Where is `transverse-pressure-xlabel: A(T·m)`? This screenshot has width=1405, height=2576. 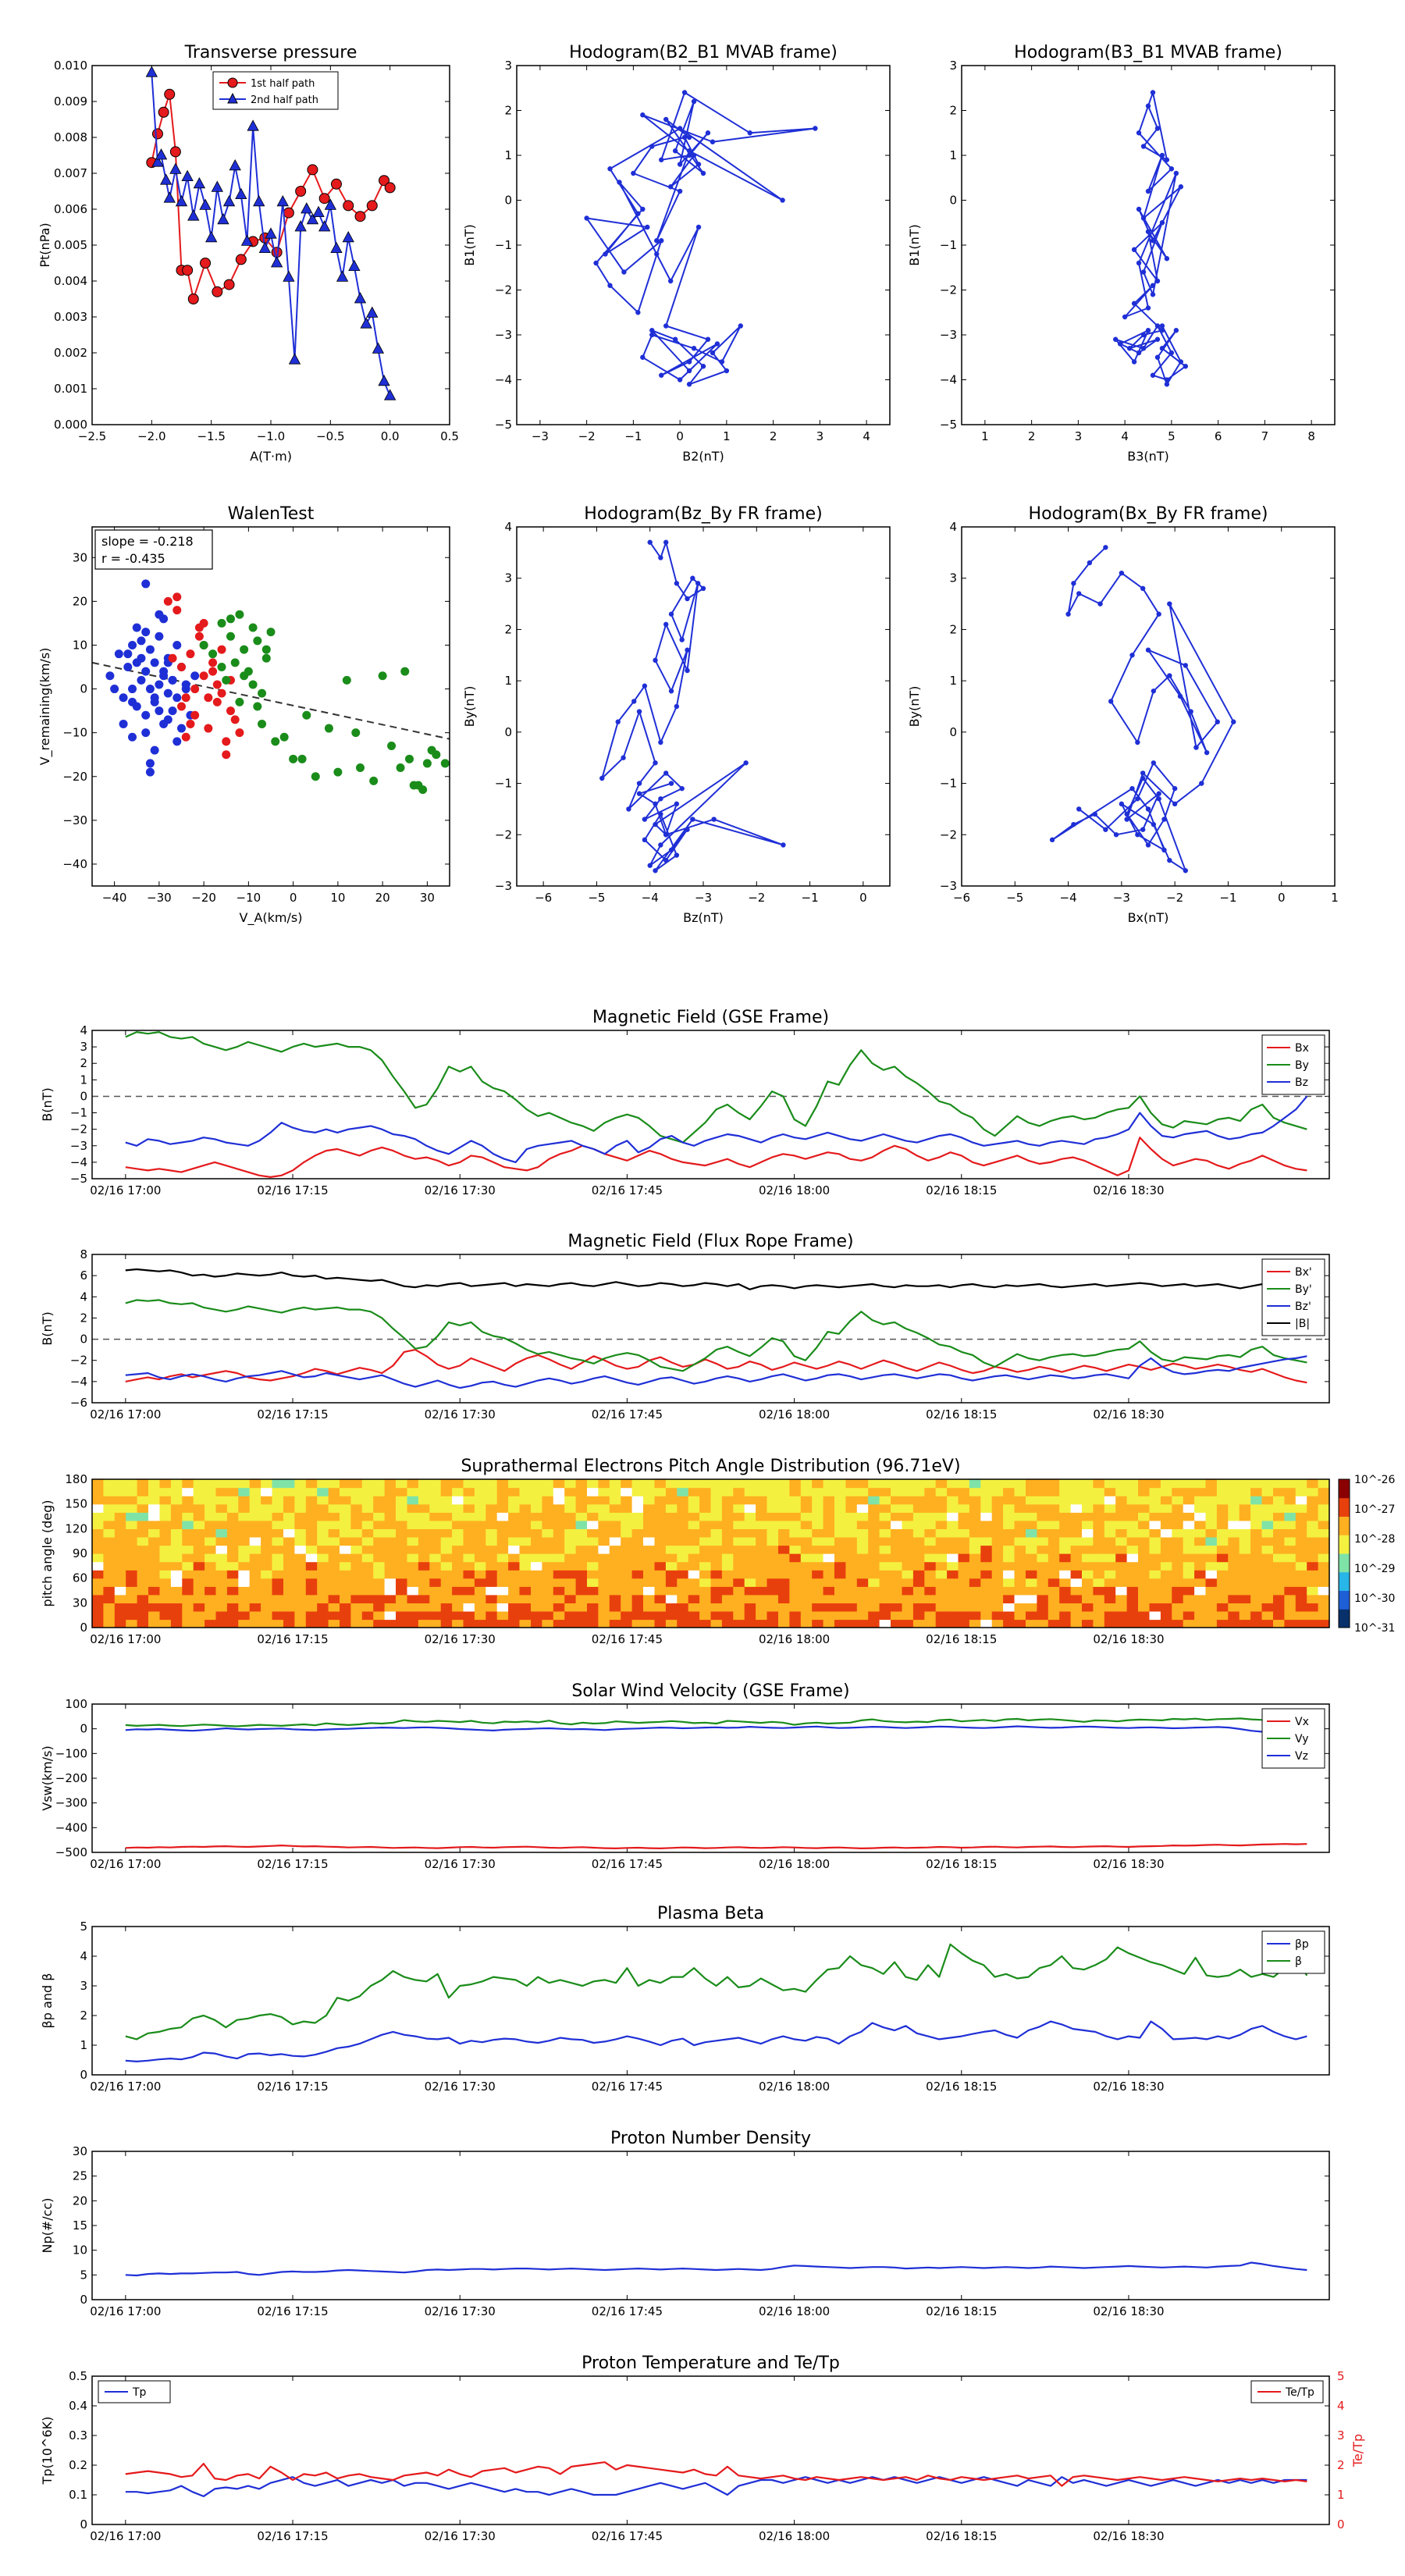
transverse-pressure-xlabel: A(T·m) is located at coordinates (271, 456).